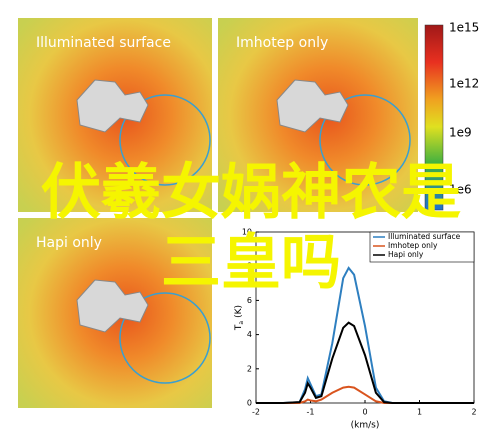  I want to click on y-tick-label: 8, so click(249, 266).